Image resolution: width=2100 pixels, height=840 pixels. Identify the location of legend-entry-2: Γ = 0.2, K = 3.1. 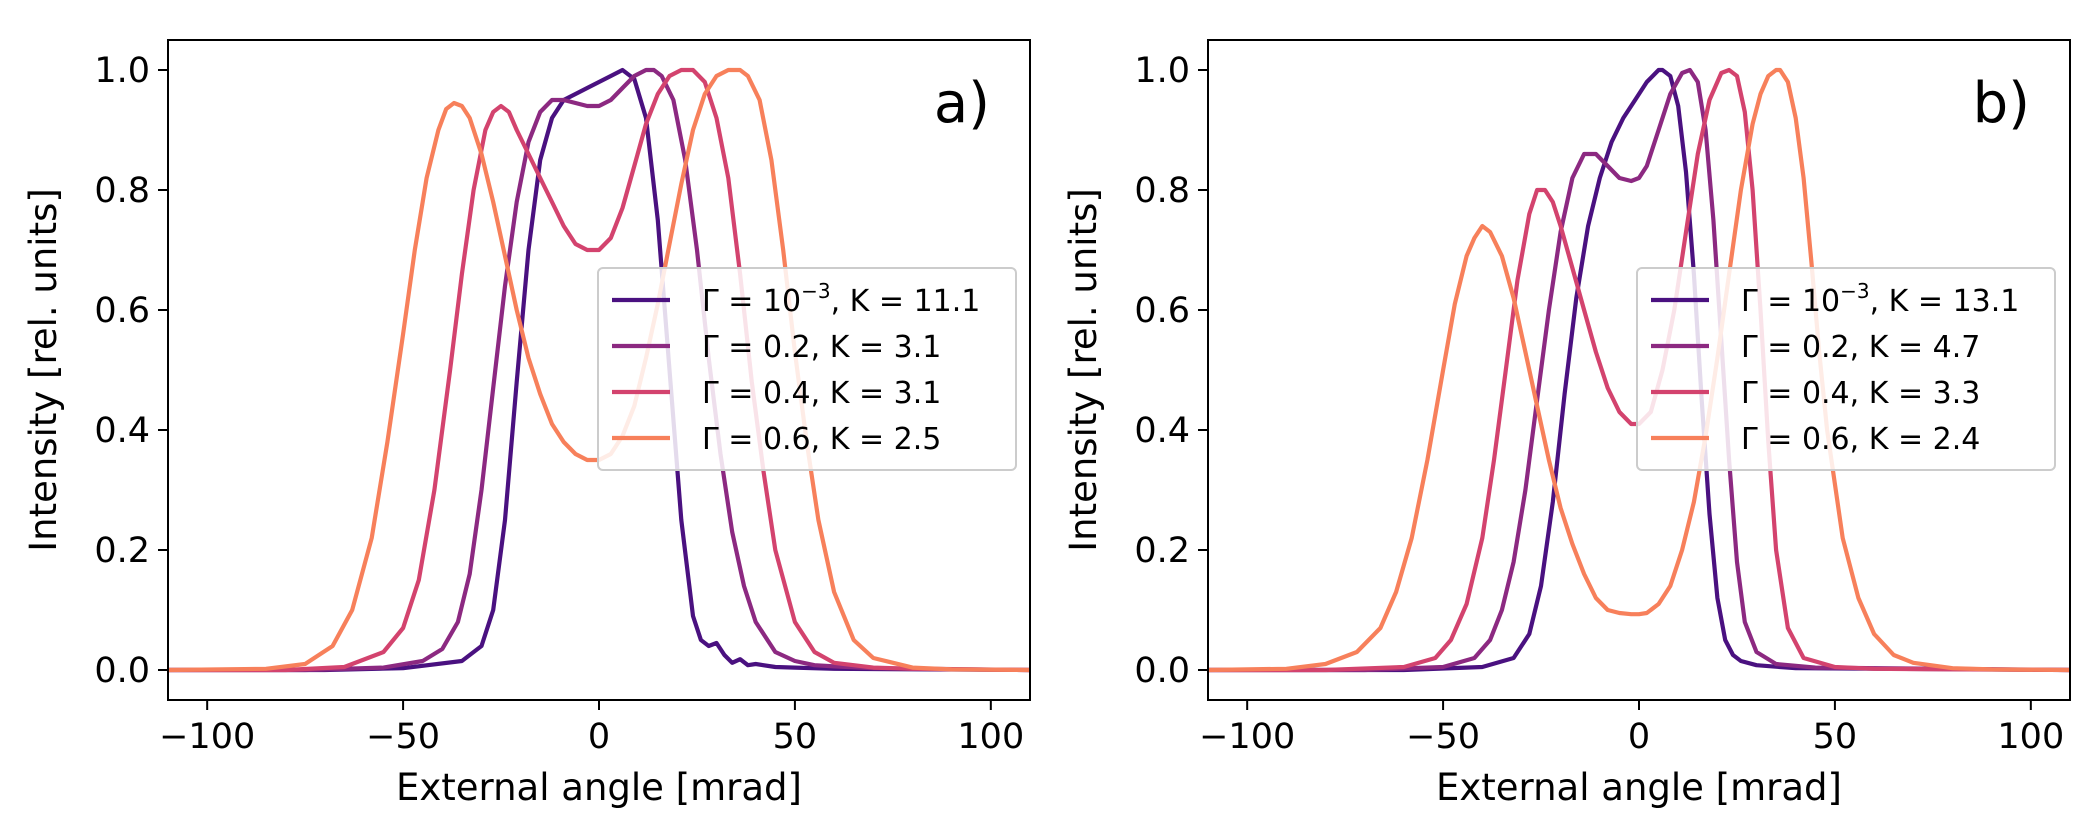
(821, 347).